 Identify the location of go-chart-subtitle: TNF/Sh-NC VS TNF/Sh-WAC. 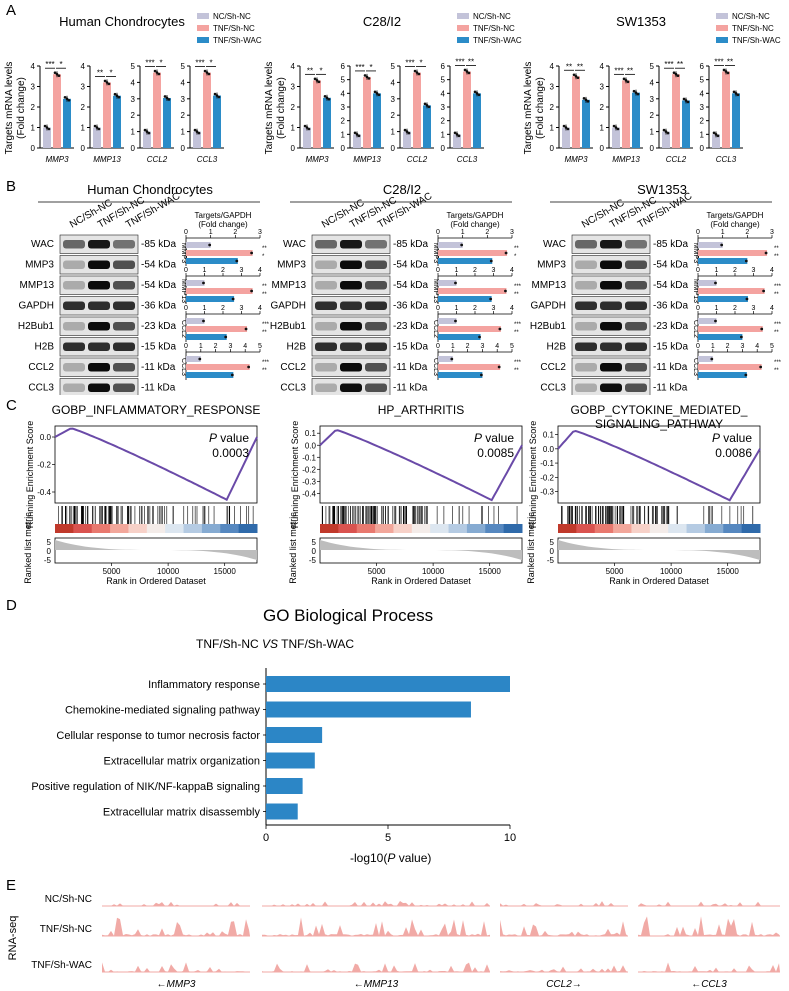
(275, 644).